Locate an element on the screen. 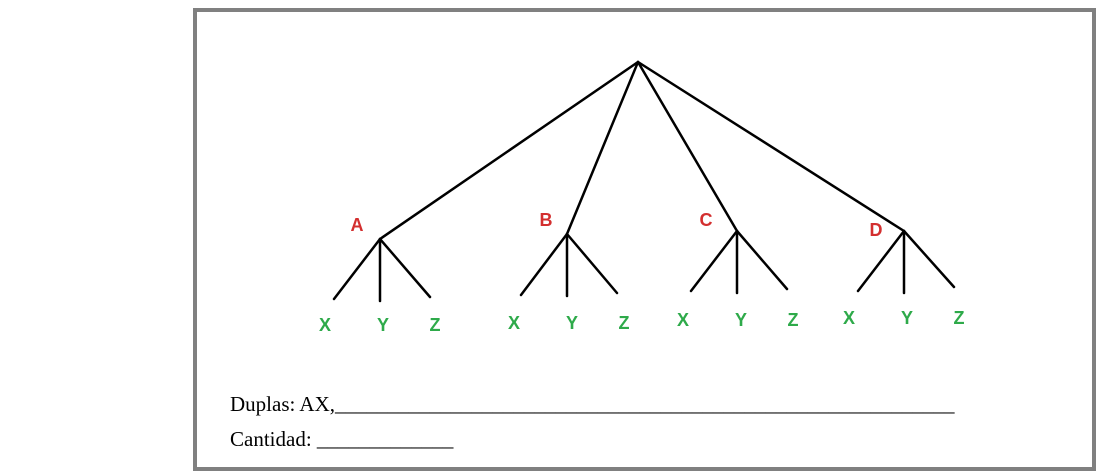 Image resolution: width=1097 pixels, height=476 pixels. leaf-label-b-x: X is located at coordinates (514, 323).